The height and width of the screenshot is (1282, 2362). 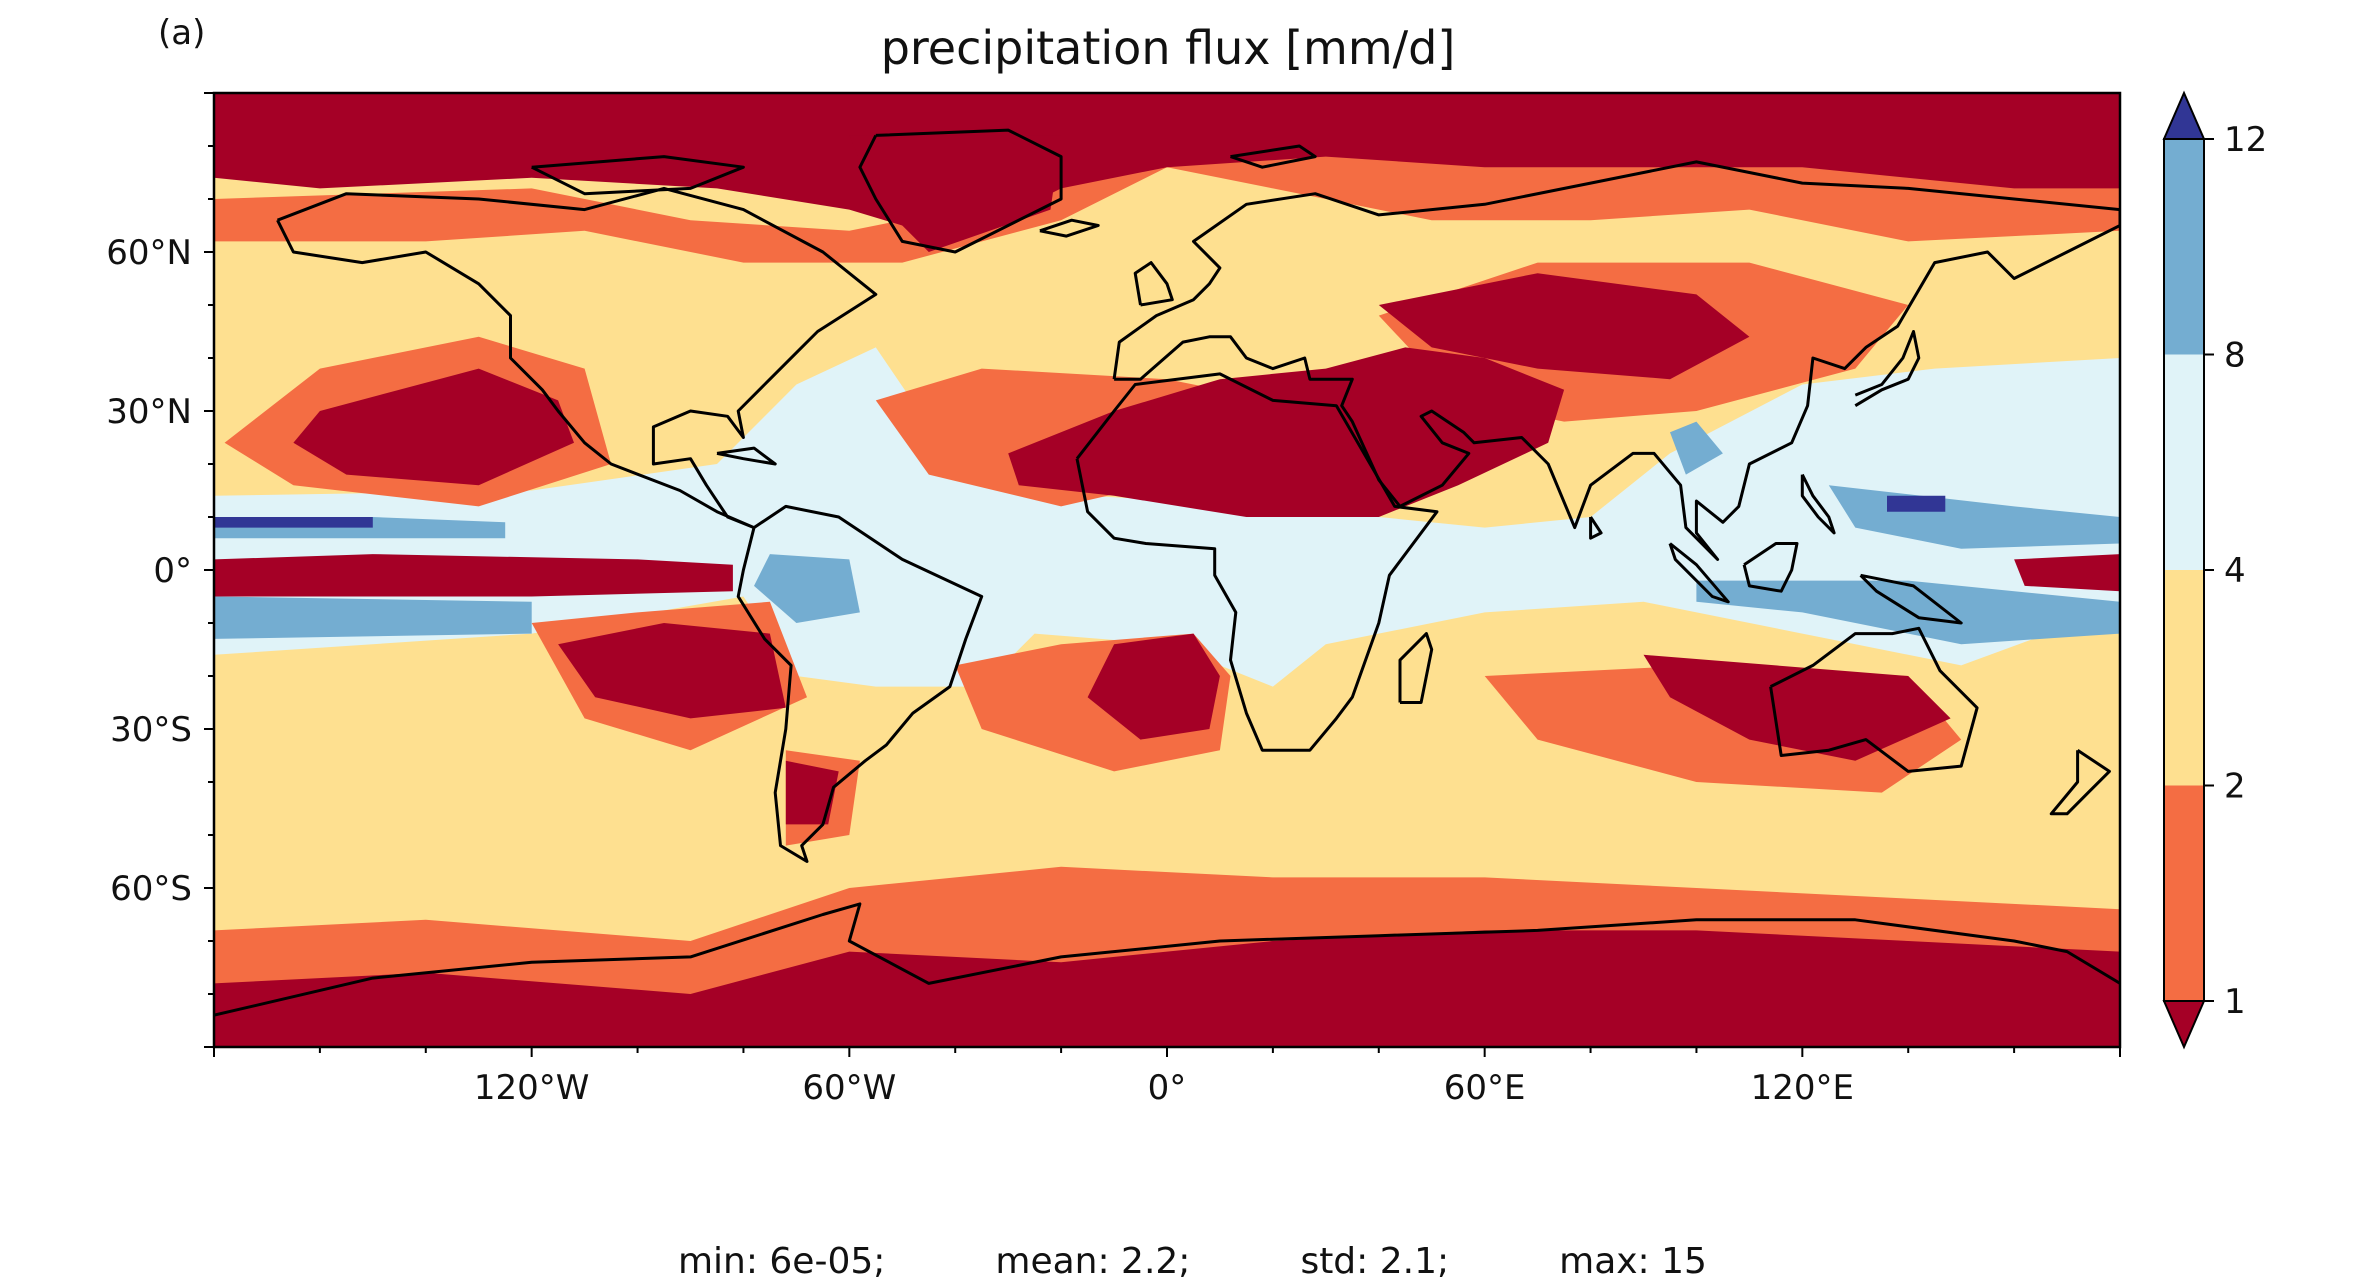 I want to click on coast-africa, so click(x=1257, y=562).